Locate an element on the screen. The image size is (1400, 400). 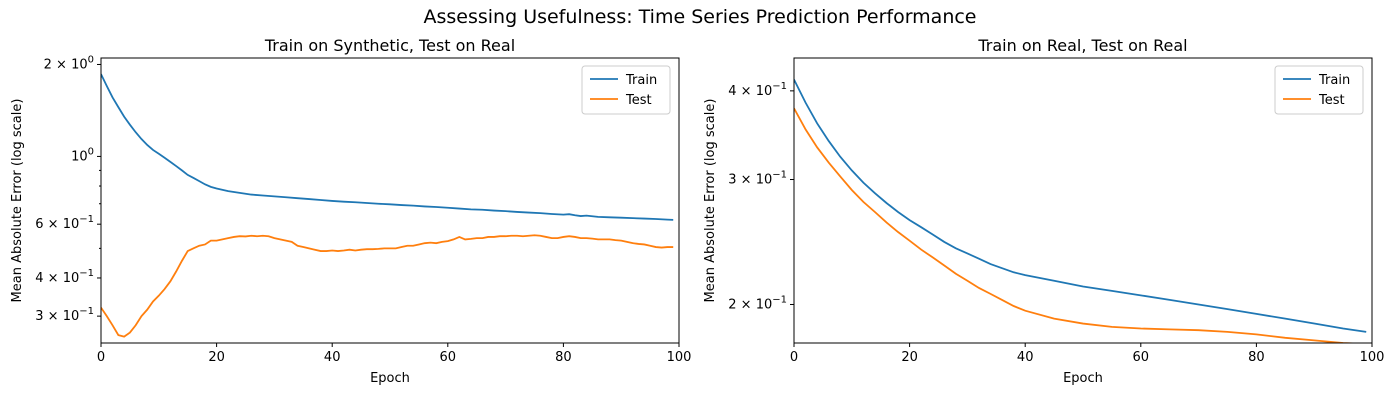
right-legend-label-train: Train is located at coordinates (1334, 80).